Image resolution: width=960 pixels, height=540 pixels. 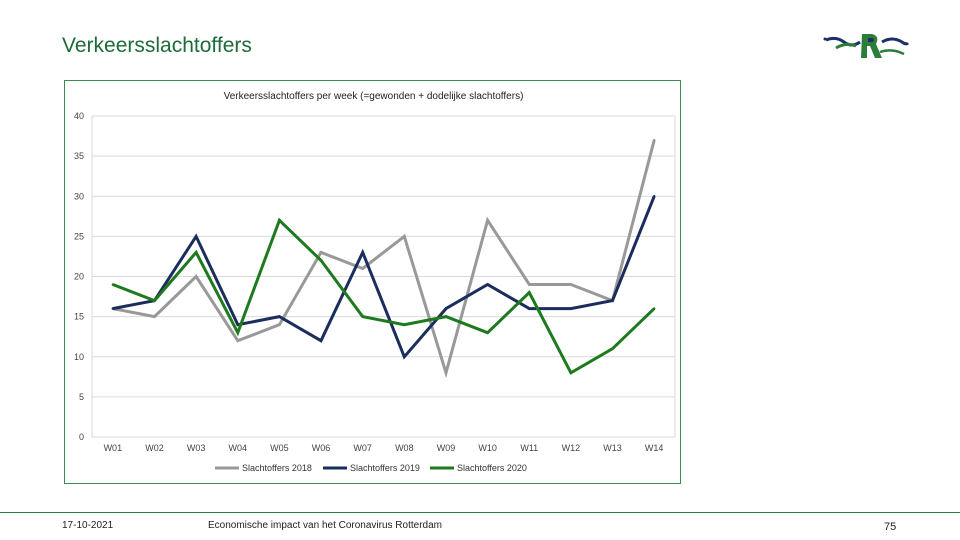 What do you see at coordinates (404, 448) in the screenshot?
I see `x-tick-label: W08` at bounding box center [404, 448].